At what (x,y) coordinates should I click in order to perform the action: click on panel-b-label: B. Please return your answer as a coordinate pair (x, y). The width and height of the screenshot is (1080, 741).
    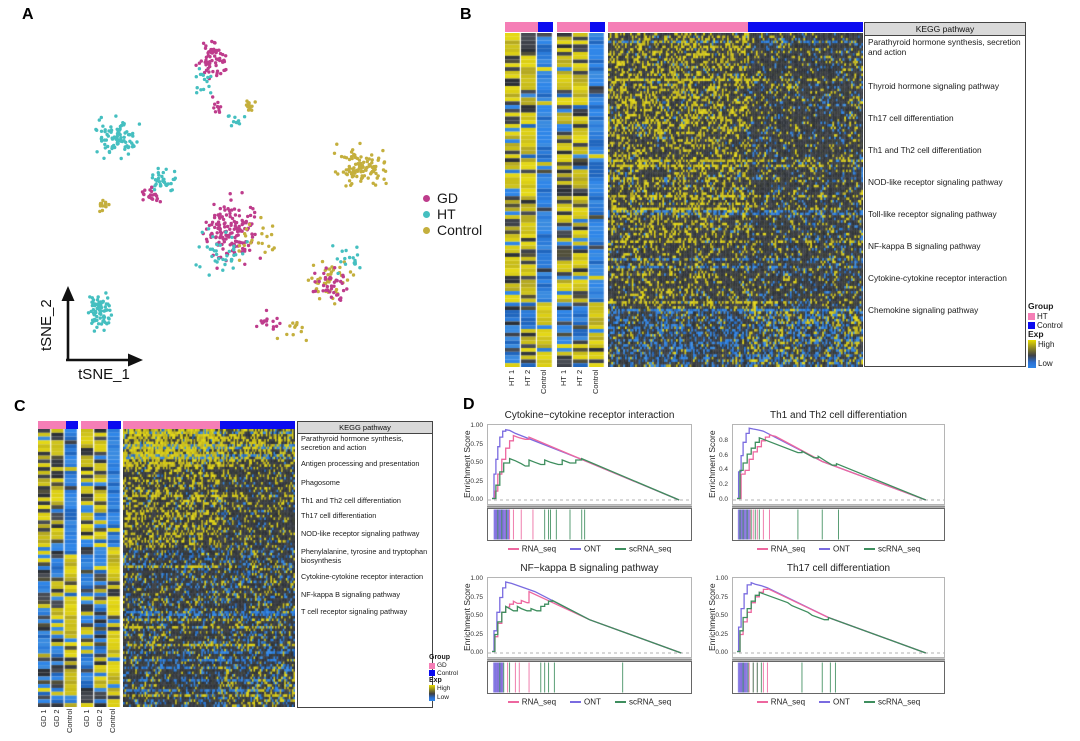
    Looking at the image, I should click on (466, 14).